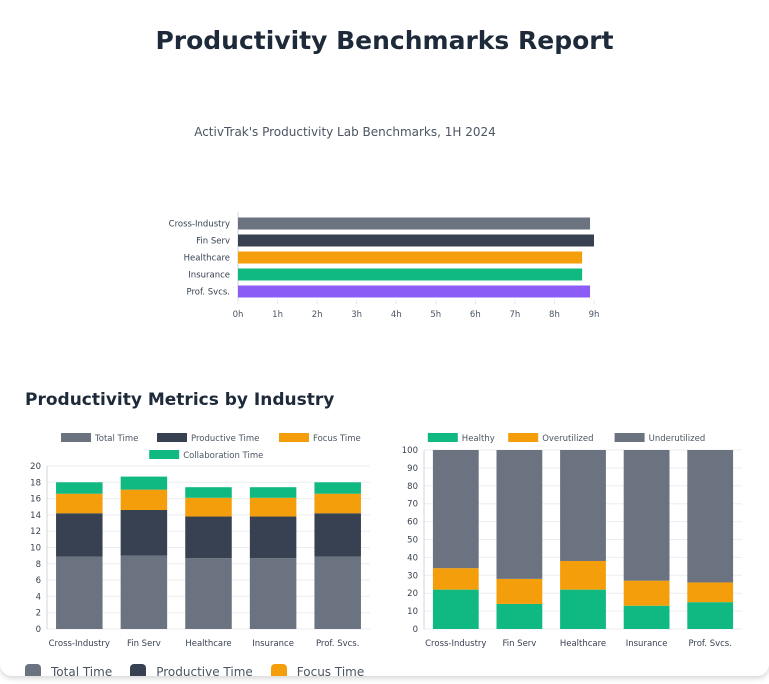 The image size is (769, 684). I want to click on y-tick-label: 12, so click(35, 532).